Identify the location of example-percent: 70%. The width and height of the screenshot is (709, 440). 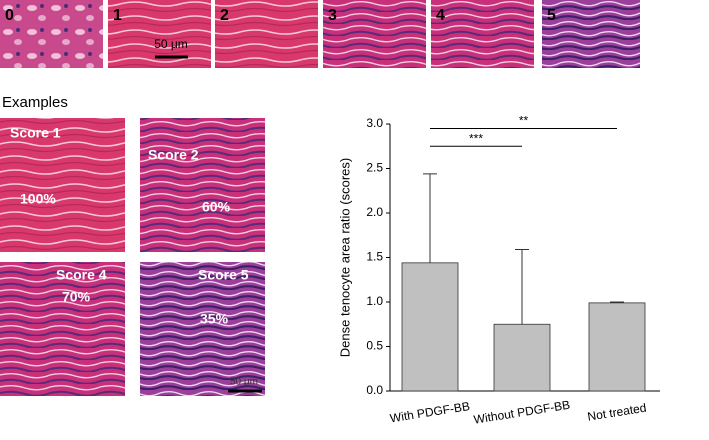
(76, 297).